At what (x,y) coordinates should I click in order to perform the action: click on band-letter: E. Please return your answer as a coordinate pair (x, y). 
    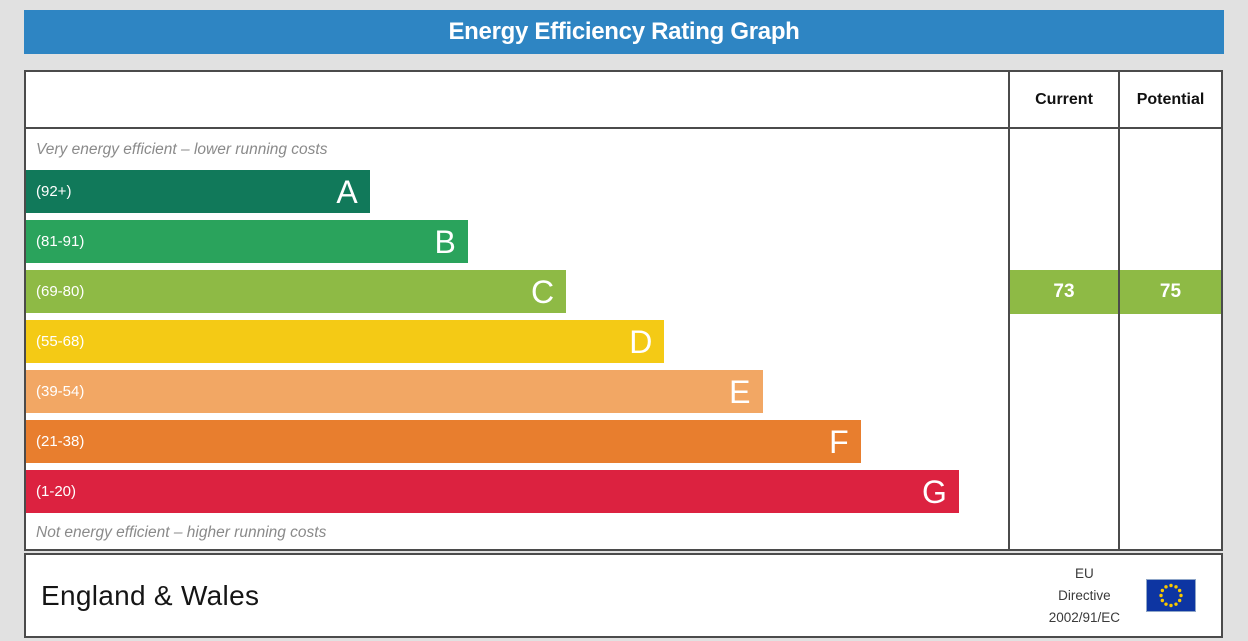
    Looking at the image, I should click on (740, 391).